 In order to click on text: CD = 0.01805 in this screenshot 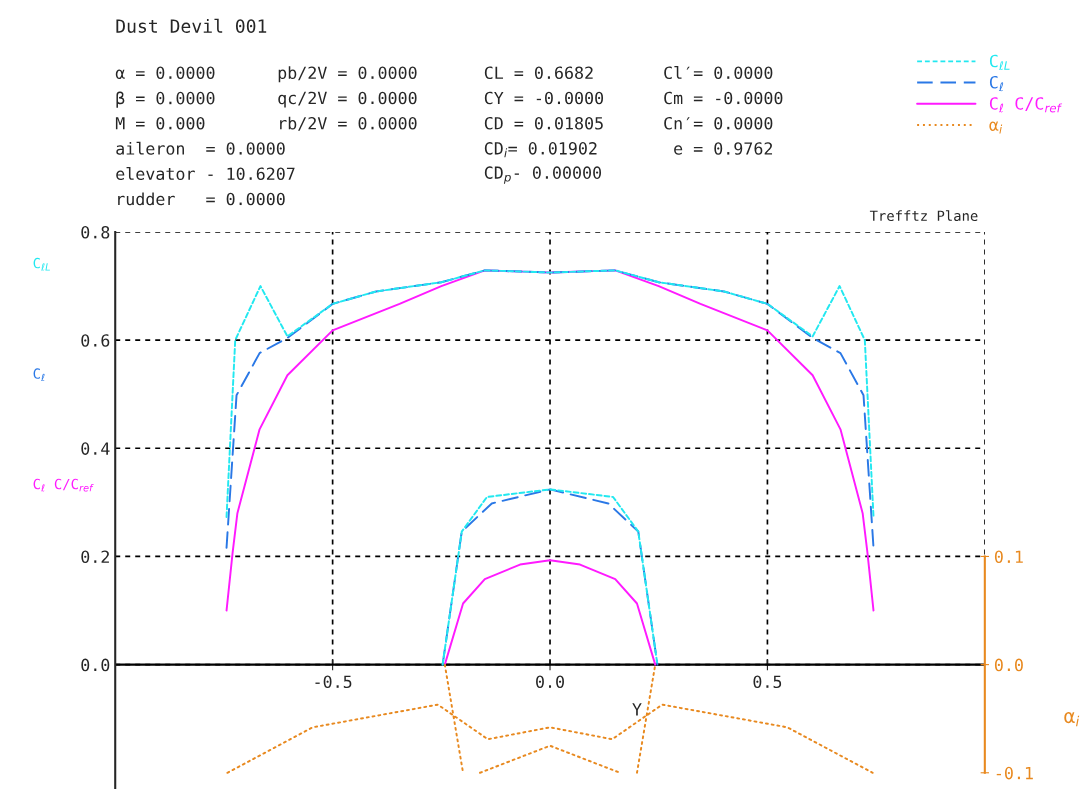, I will do `click(543, 123)`.